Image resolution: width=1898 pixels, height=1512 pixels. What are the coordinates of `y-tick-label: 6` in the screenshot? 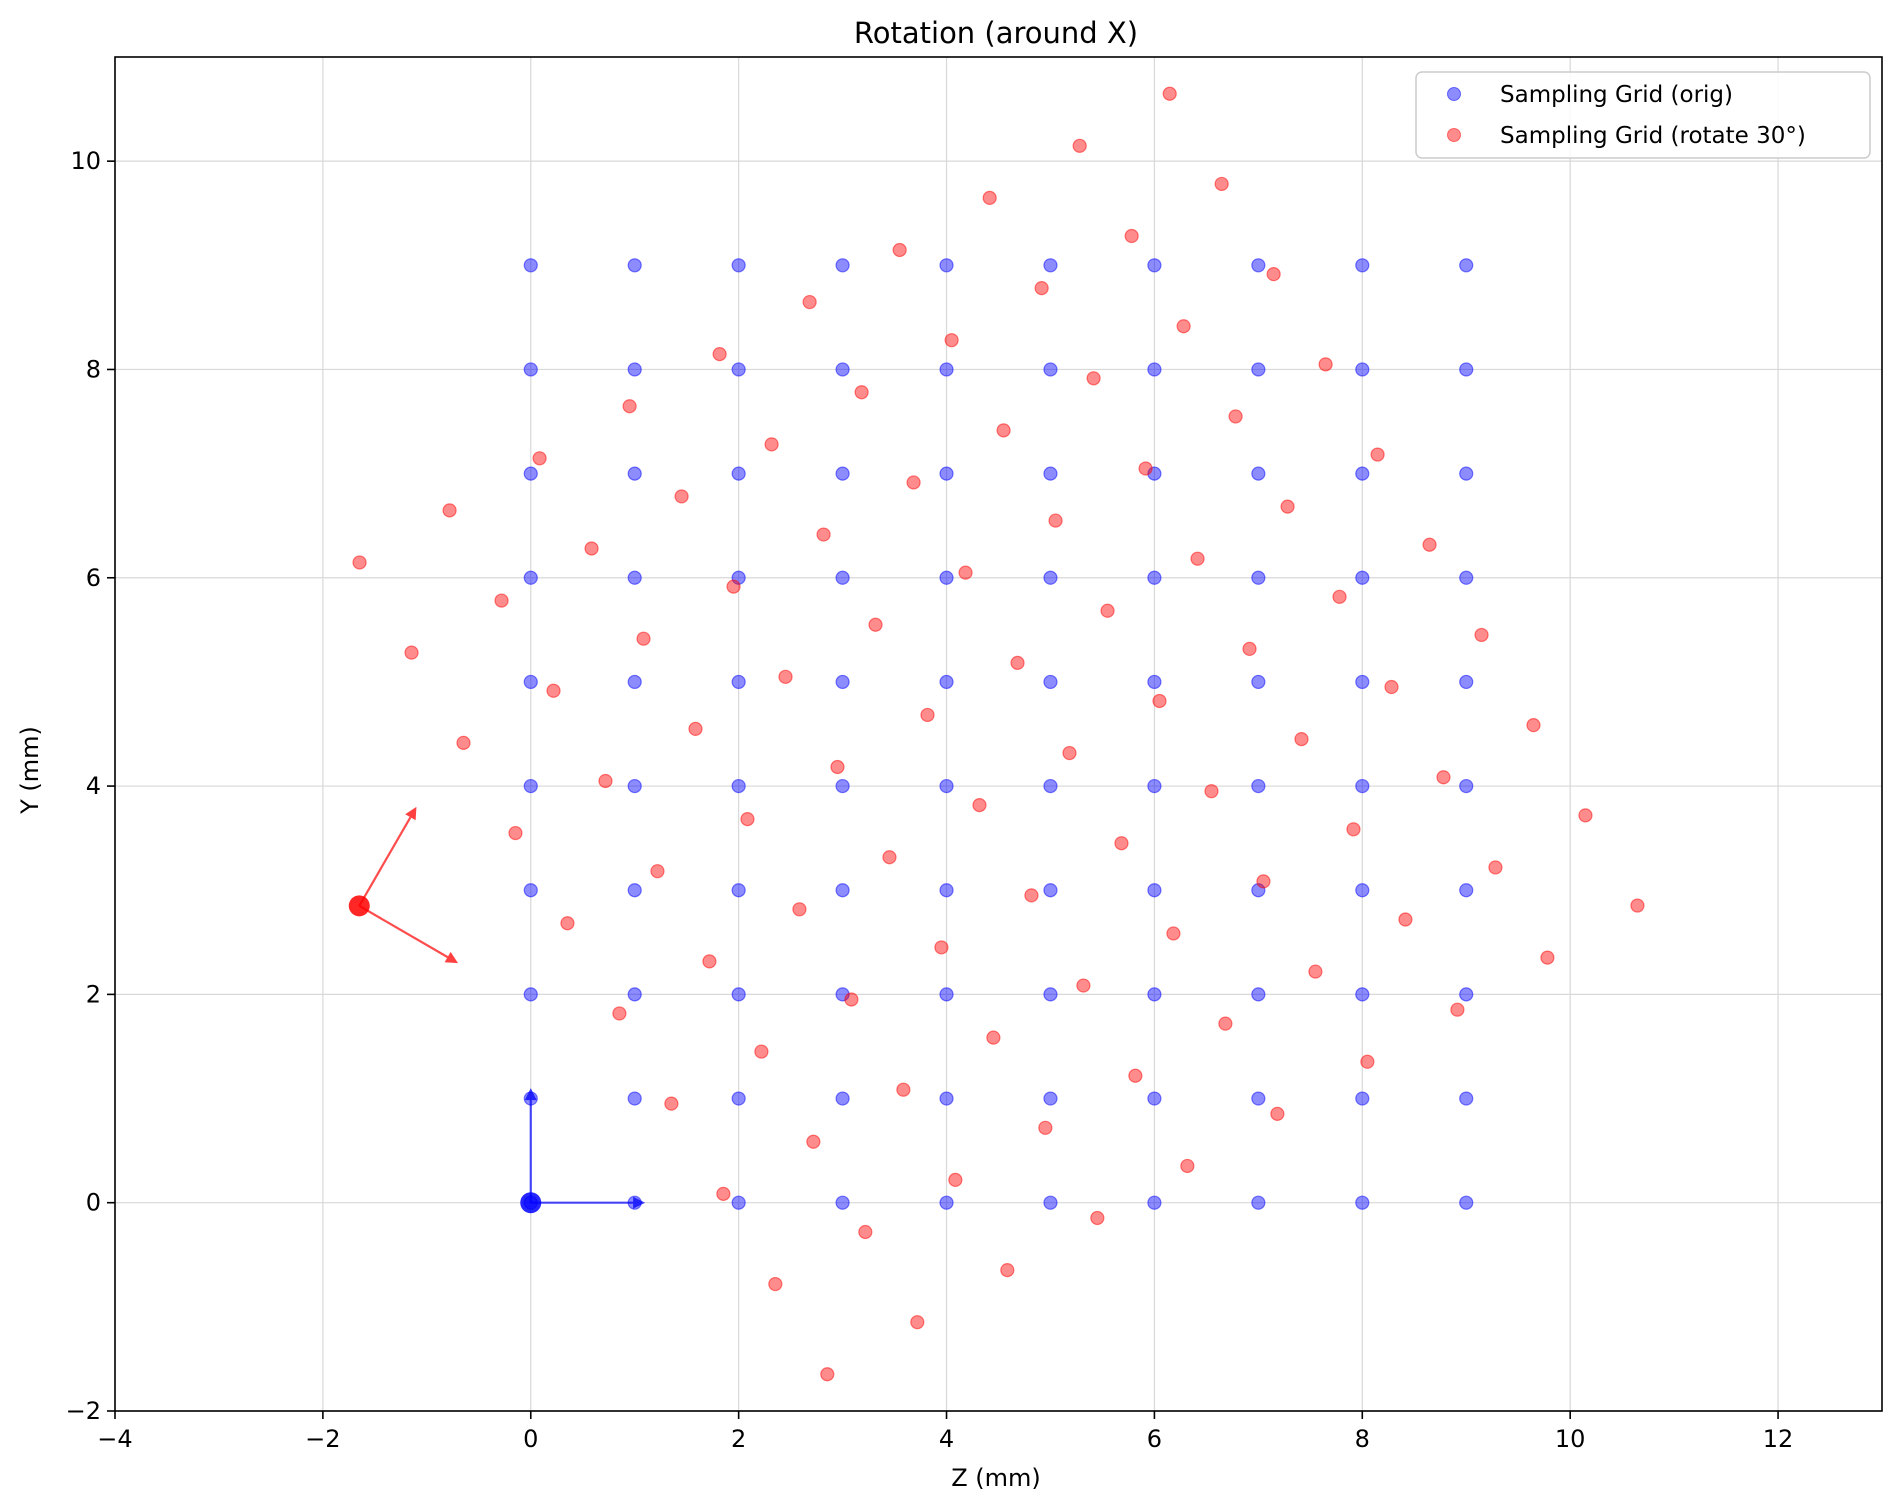 It's located at (93, 578).